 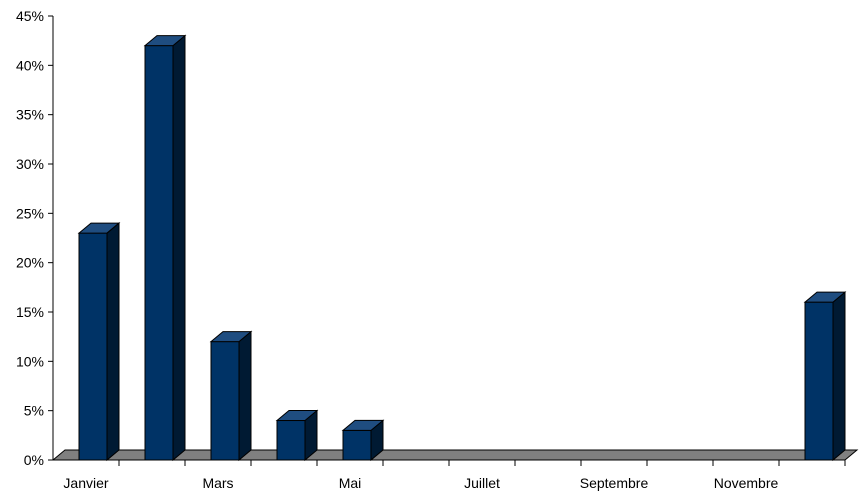 What do you see at coordinates (614, 483) in the screenshot?
I see `x-tick-label: Septembre` at bounding box center [614, 483].